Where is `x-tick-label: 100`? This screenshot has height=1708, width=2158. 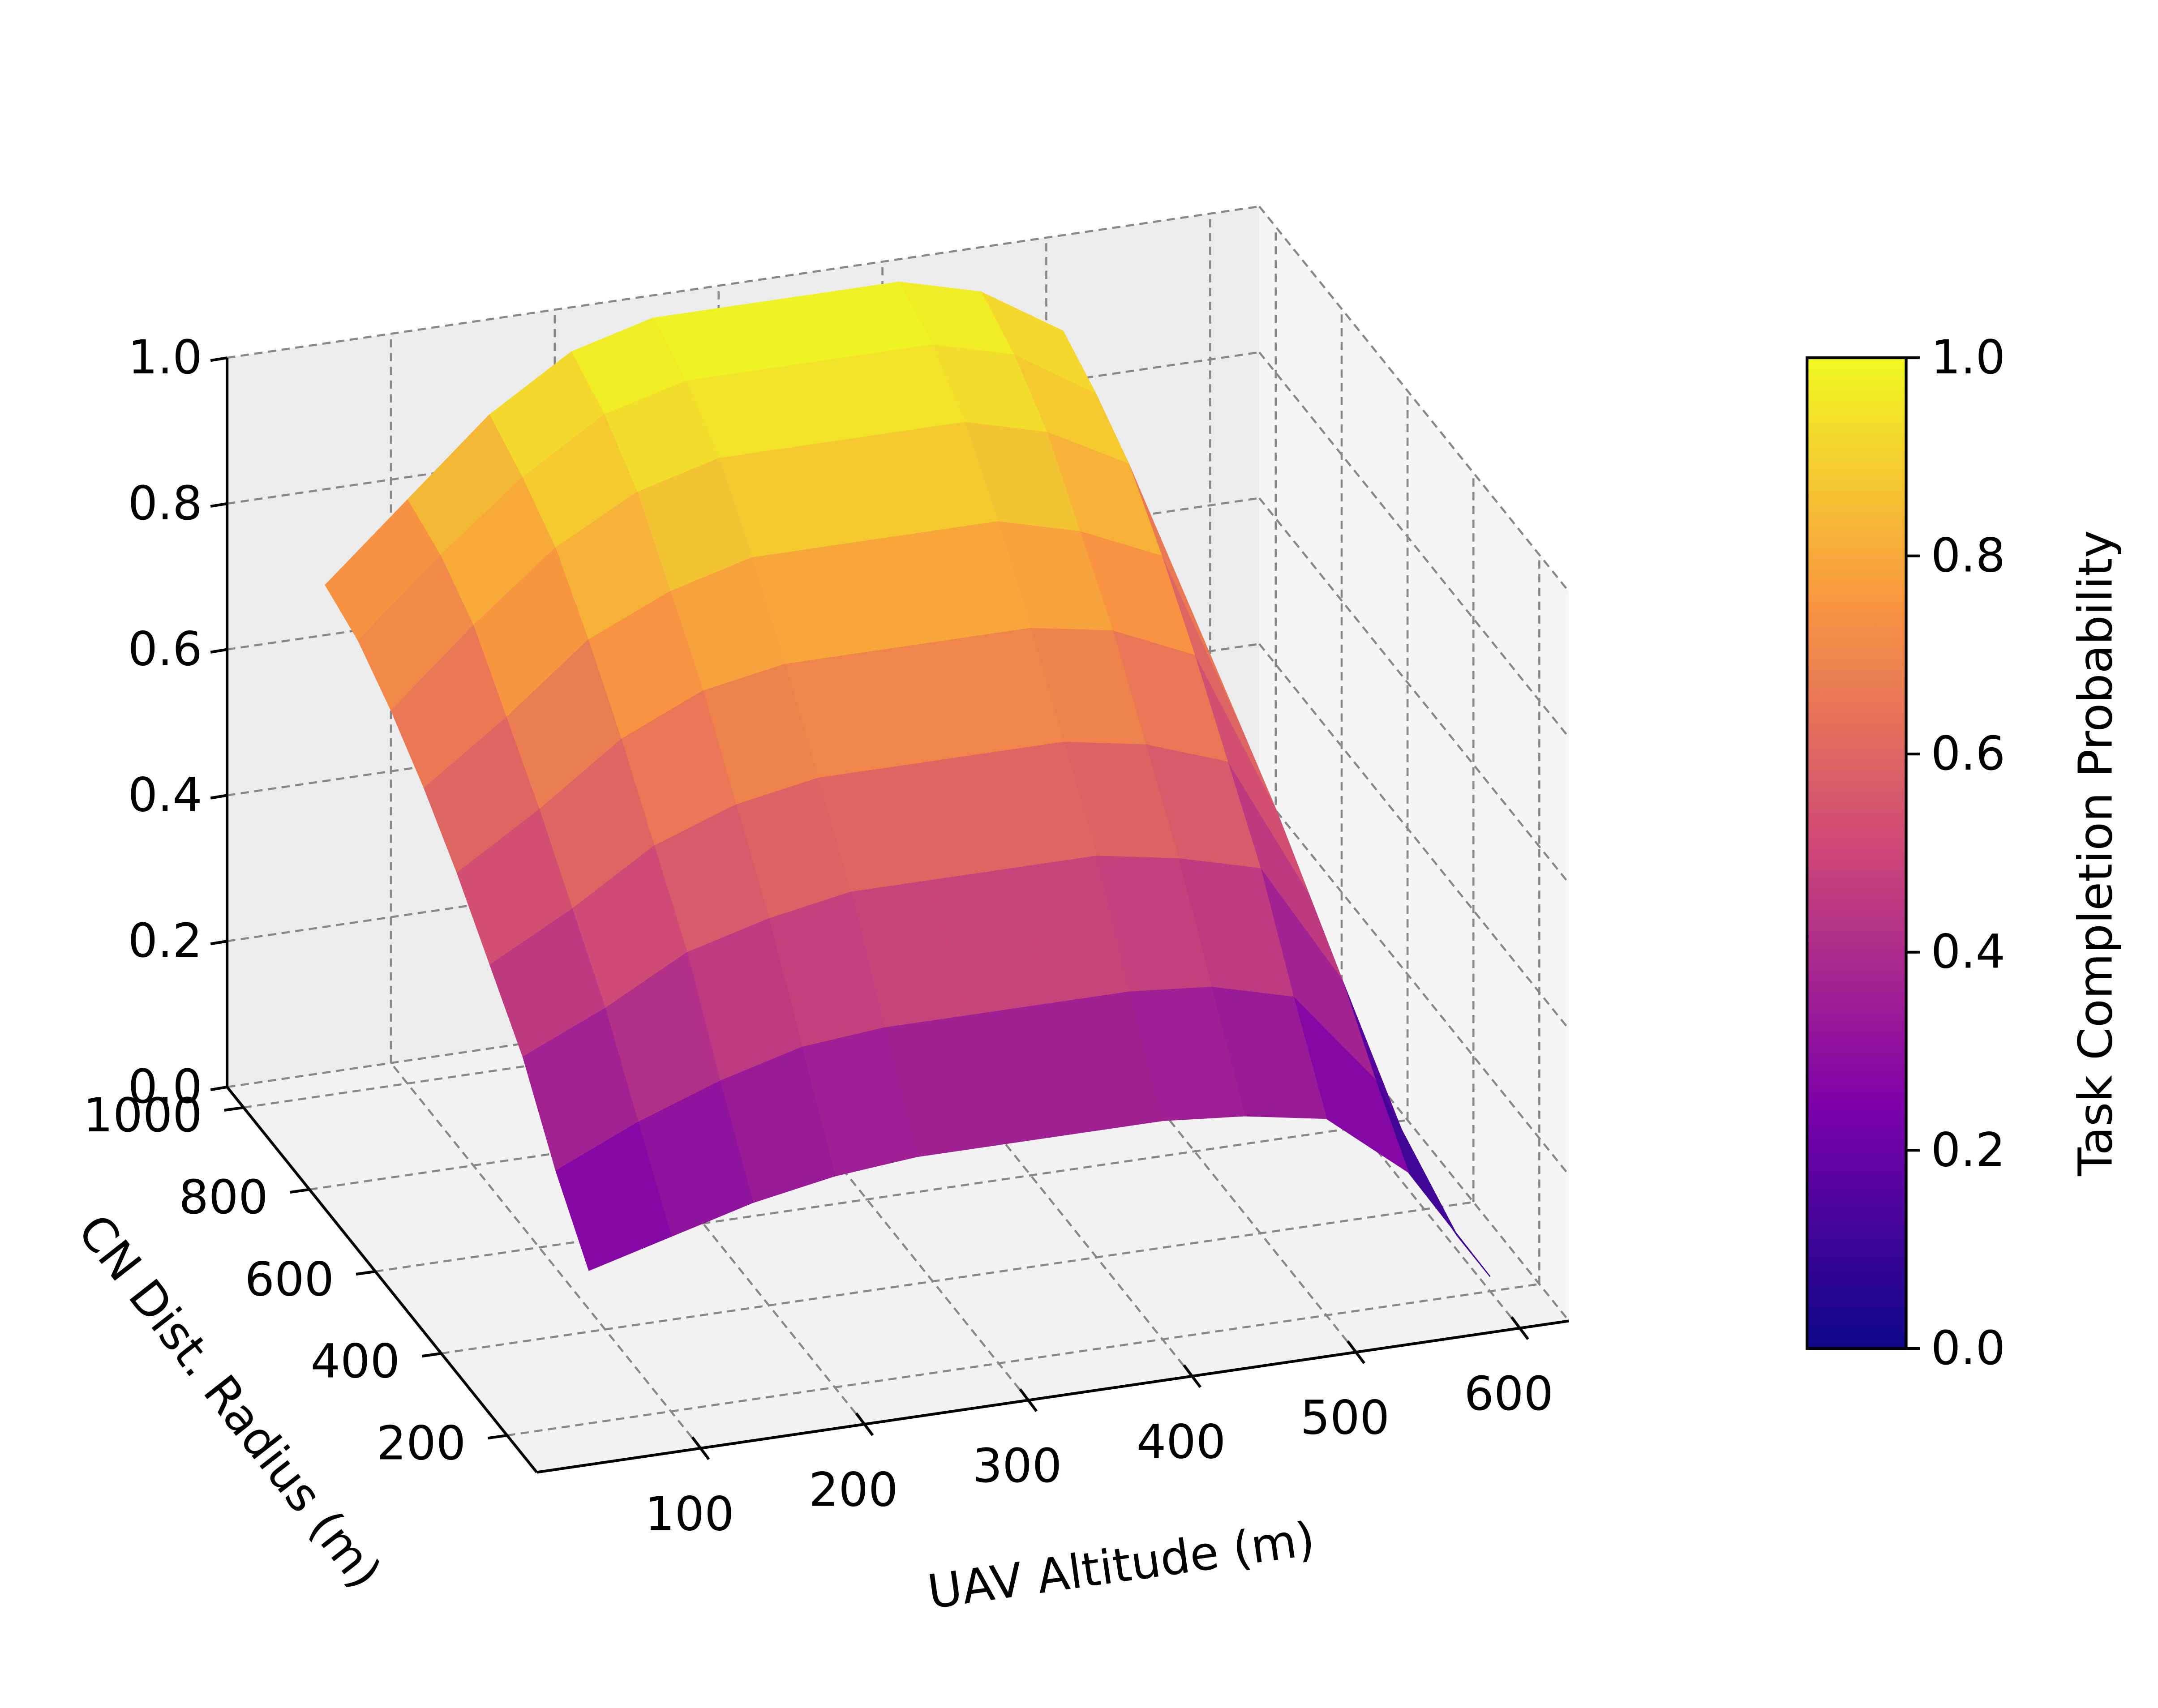
x-tick-label: 100 is located at coordinates (689, 1514).